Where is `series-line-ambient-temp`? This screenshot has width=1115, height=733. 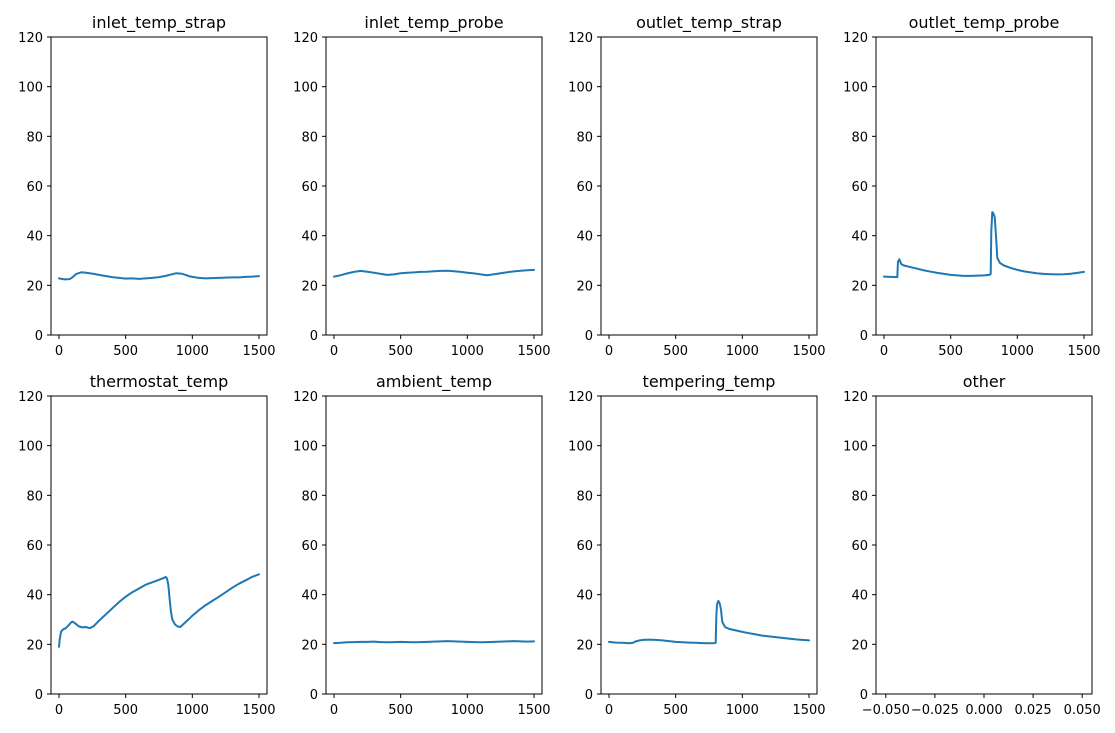 series-line-ambient-temp is located at coordinates (434, 642).